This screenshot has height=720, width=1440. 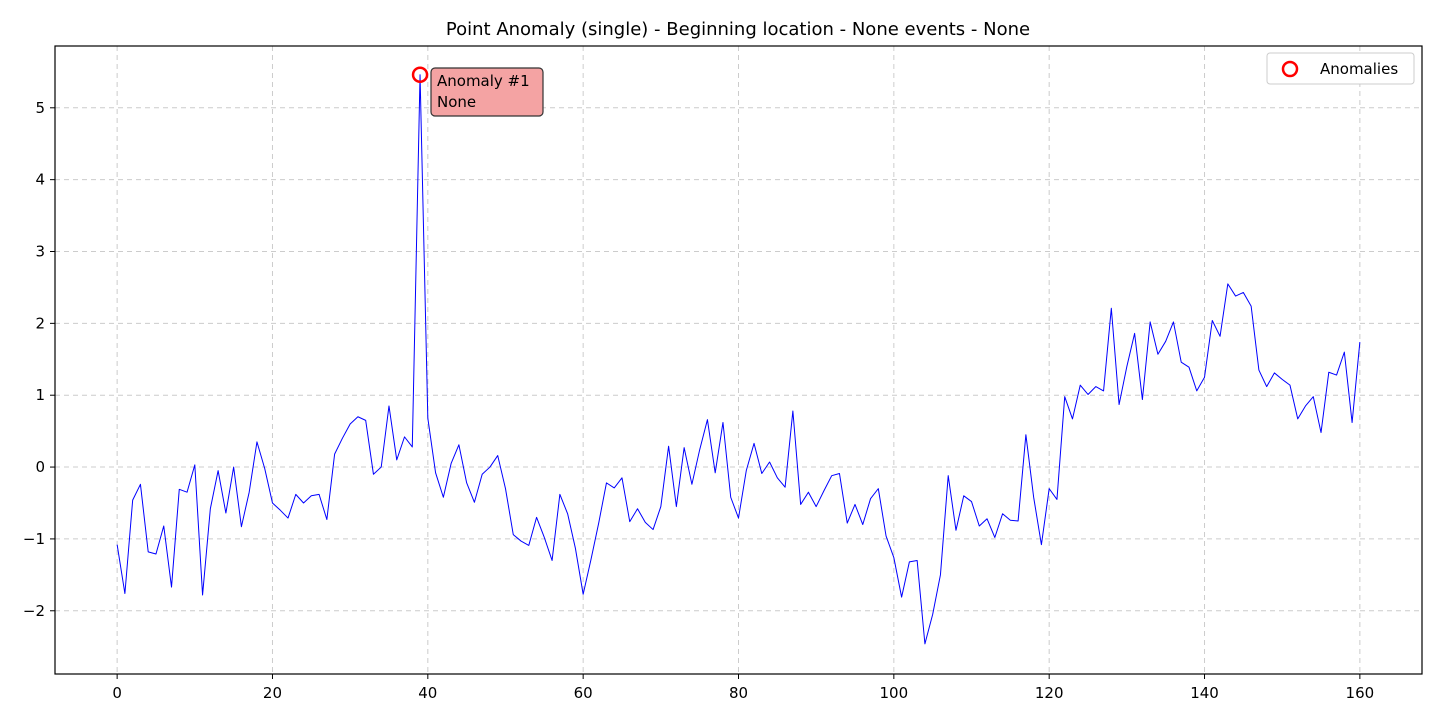 I want to click on y-axis: −2 −1 0 1 2 3 4 5, so click(x=39, y=359).